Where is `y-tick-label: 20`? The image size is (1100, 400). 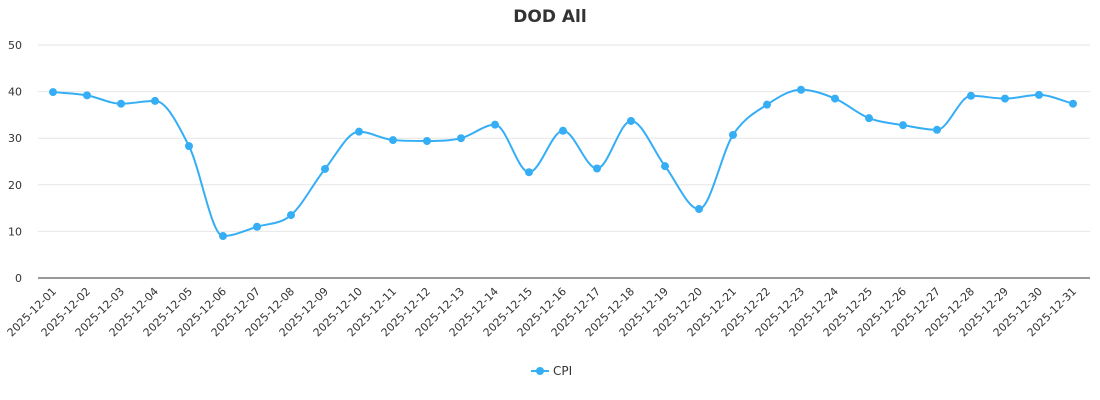
y-tick-label: 20 is located at coordinates (15, 185).